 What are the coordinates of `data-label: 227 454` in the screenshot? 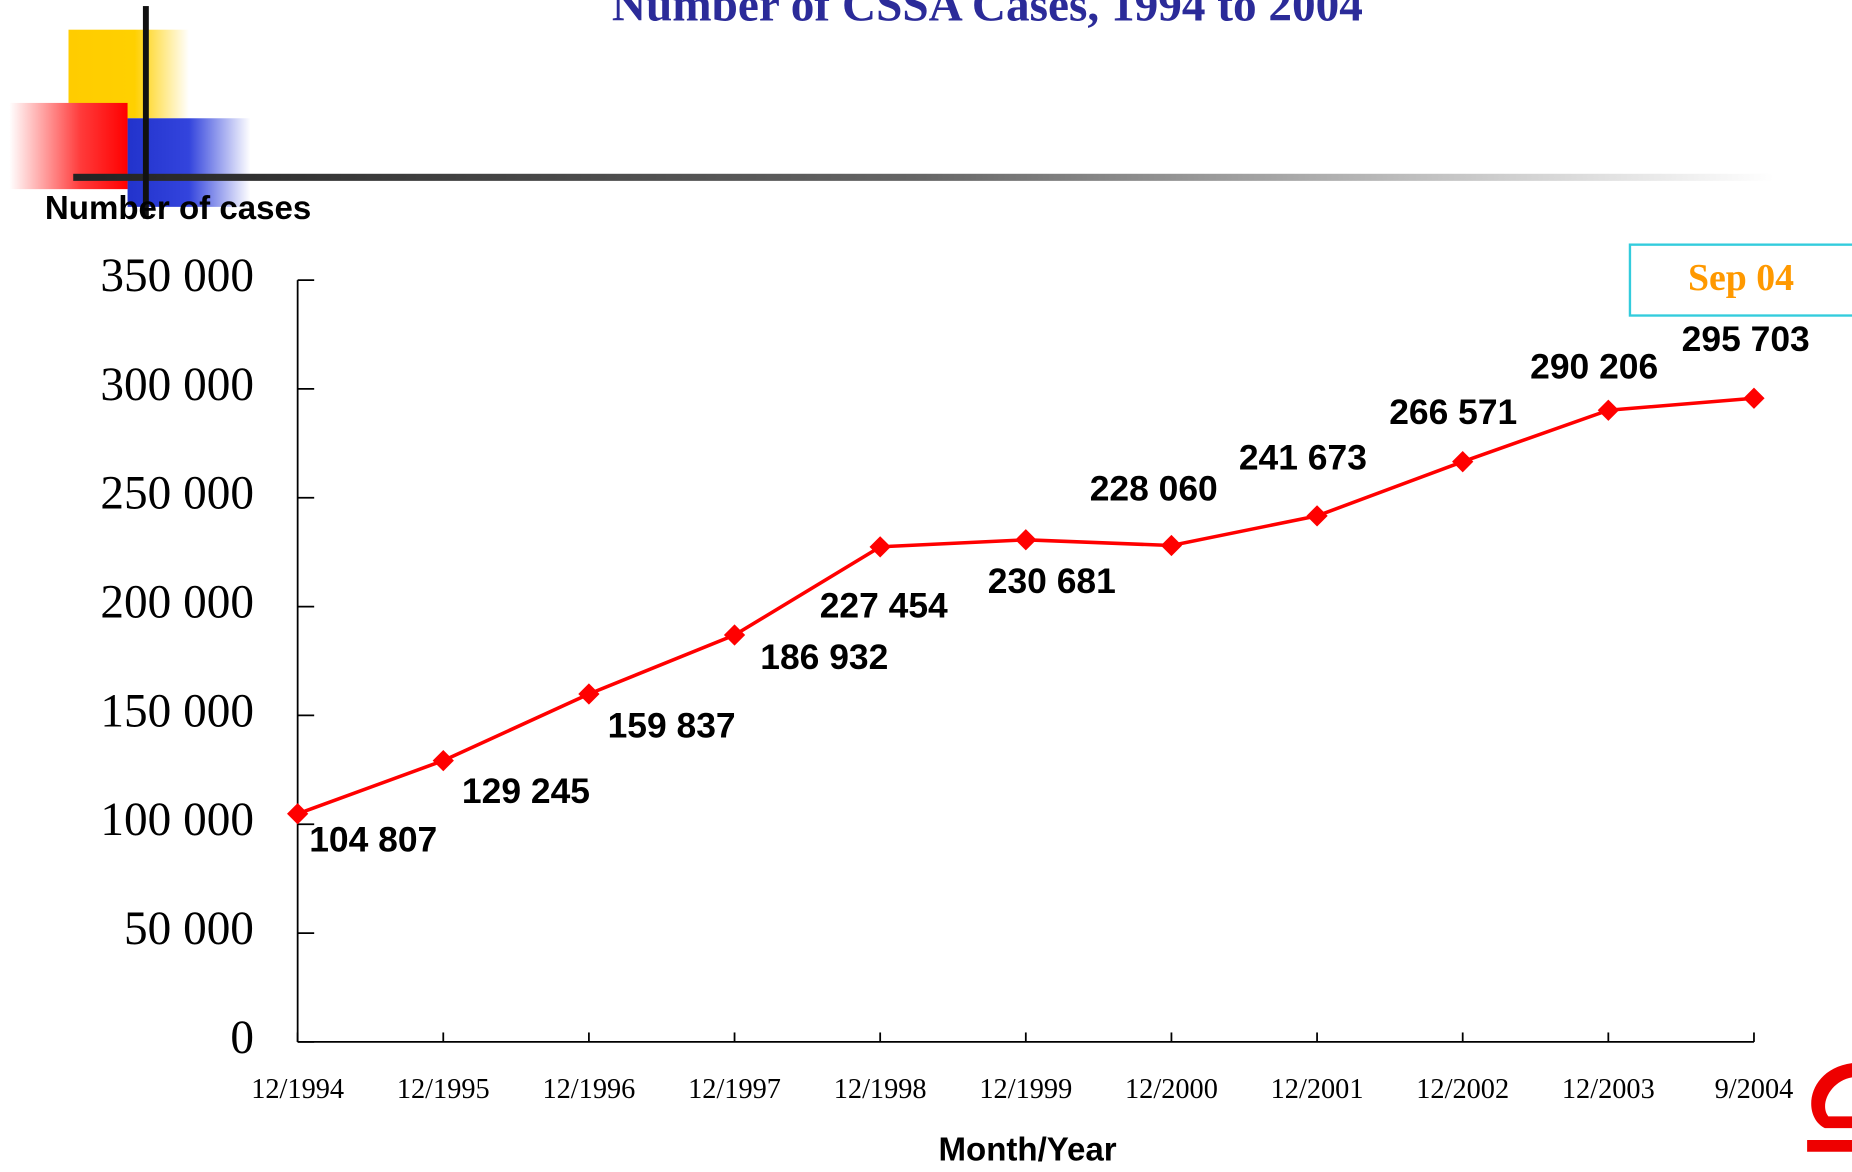 It's located at (884, 606).